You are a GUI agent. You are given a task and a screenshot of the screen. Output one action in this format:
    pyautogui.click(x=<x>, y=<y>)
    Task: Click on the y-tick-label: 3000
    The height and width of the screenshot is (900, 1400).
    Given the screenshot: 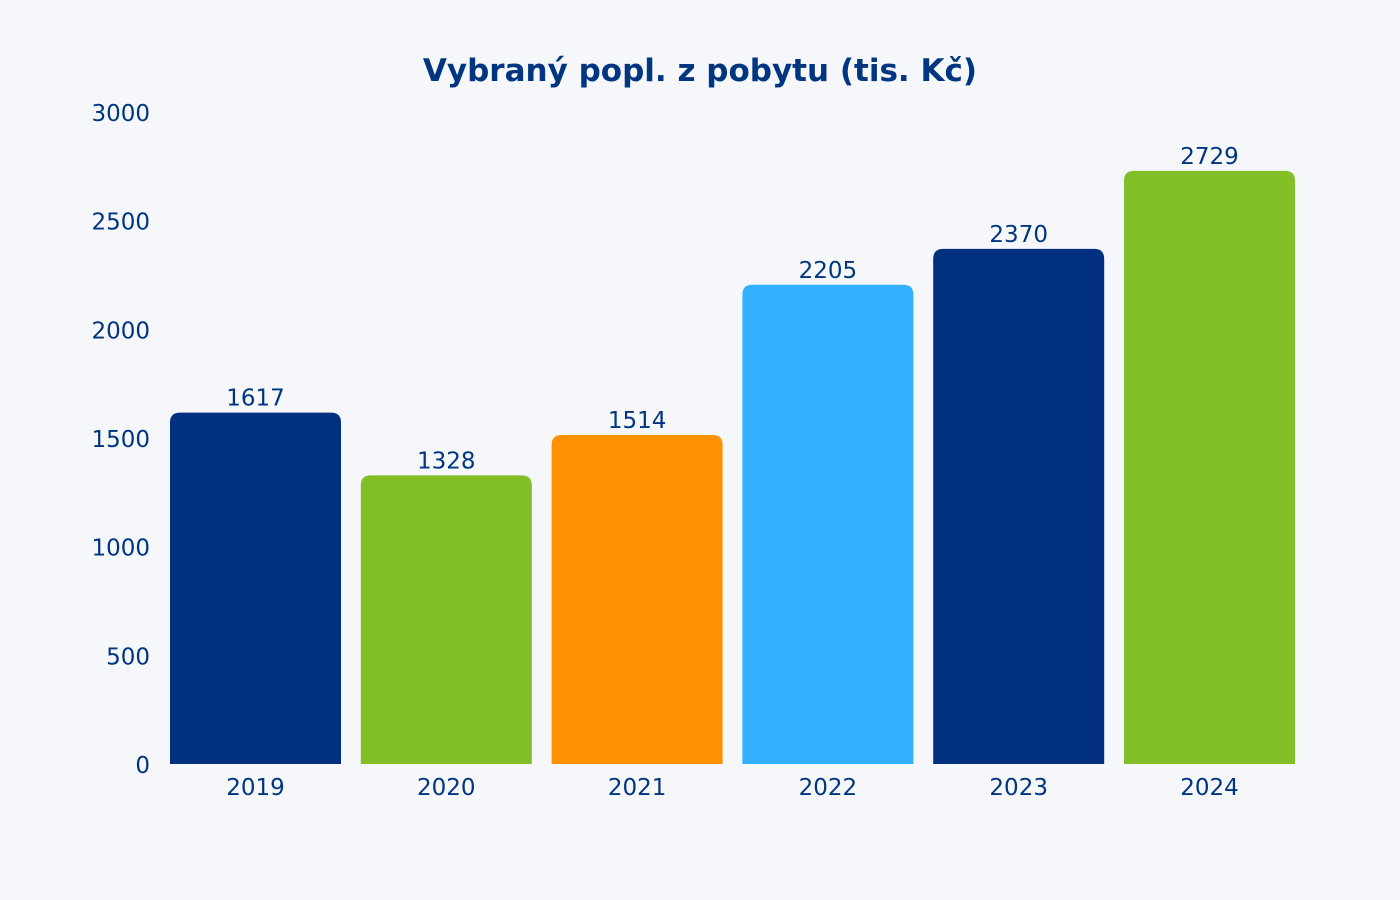 What is the action you would take?
    pyautogui.click(x=120, y=114)
    